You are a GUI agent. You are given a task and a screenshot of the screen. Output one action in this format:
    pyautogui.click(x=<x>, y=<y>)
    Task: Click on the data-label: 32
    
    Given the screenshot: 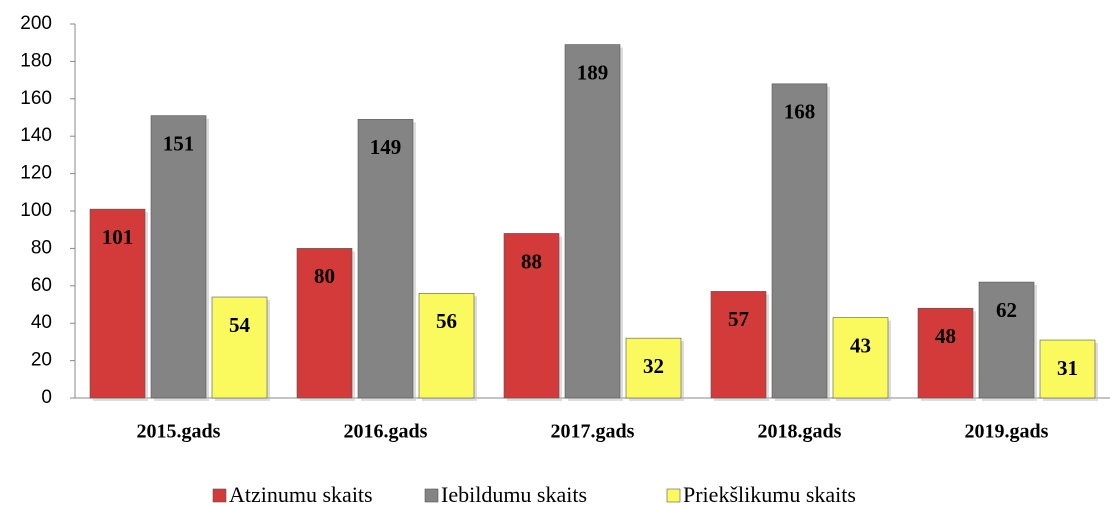 What is the action you would take?
    pyautogui.click(x=653, y=366)
    